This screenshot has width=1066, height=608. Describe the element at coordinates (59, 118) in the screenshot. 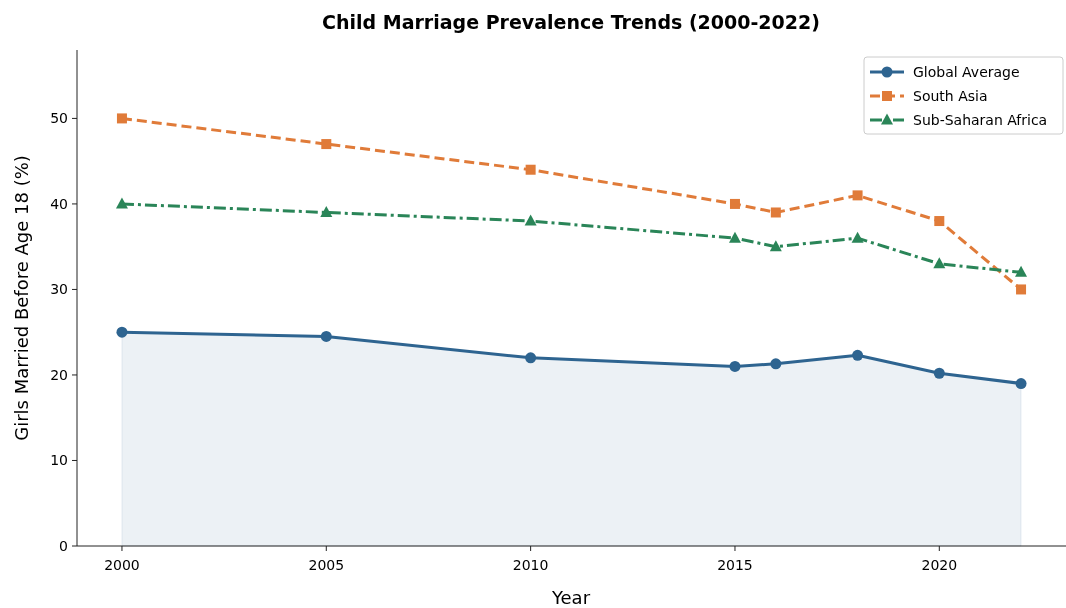

I see `y-tick-label: 50` at that location.